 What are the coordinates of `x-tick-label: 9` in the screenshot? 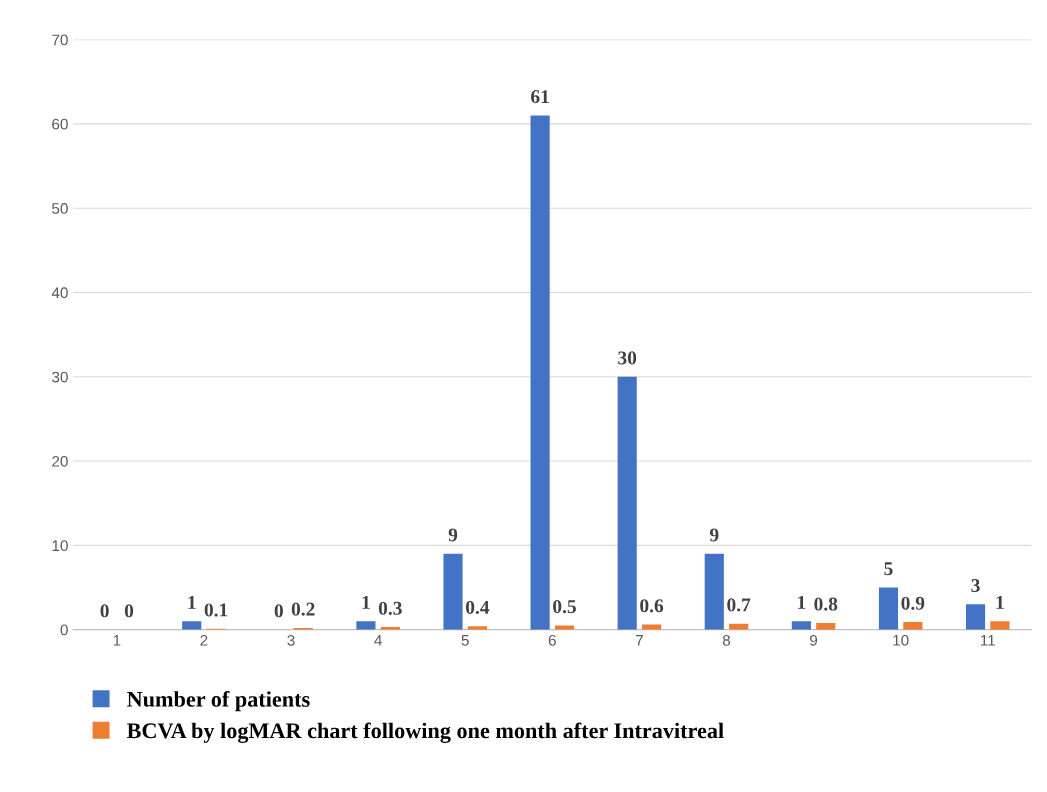 It's located at (814, 640).